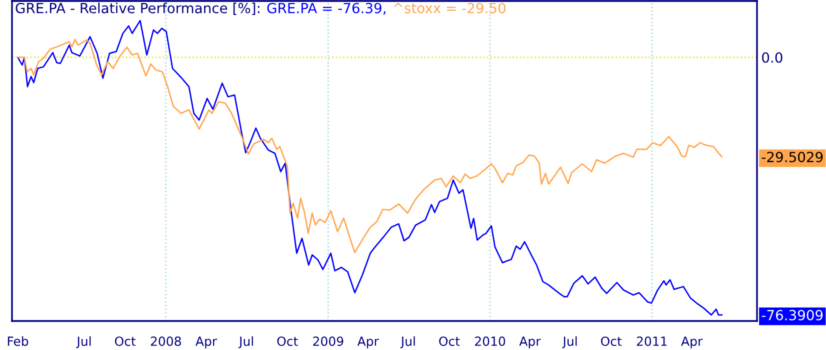 Image resolution: width=826 pixels, height=350 pixels. Describe the element at coordinates (165, 341) in the screenshot. I see `x-tick-label: 2008` at that location.